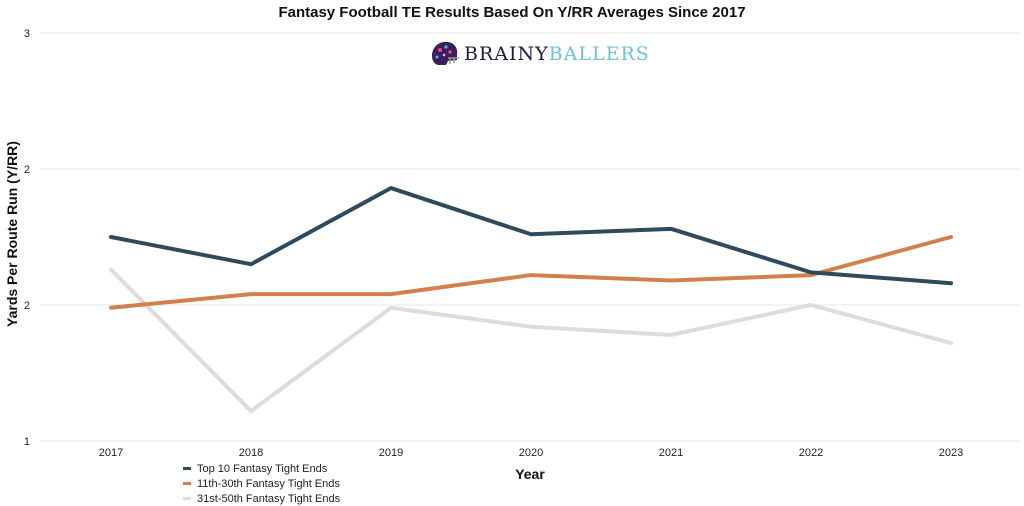  What do you see at coordinates (951, 453) in the screenshot?
I see `x-tick-label: 2023` at bounding box center [951, 453].